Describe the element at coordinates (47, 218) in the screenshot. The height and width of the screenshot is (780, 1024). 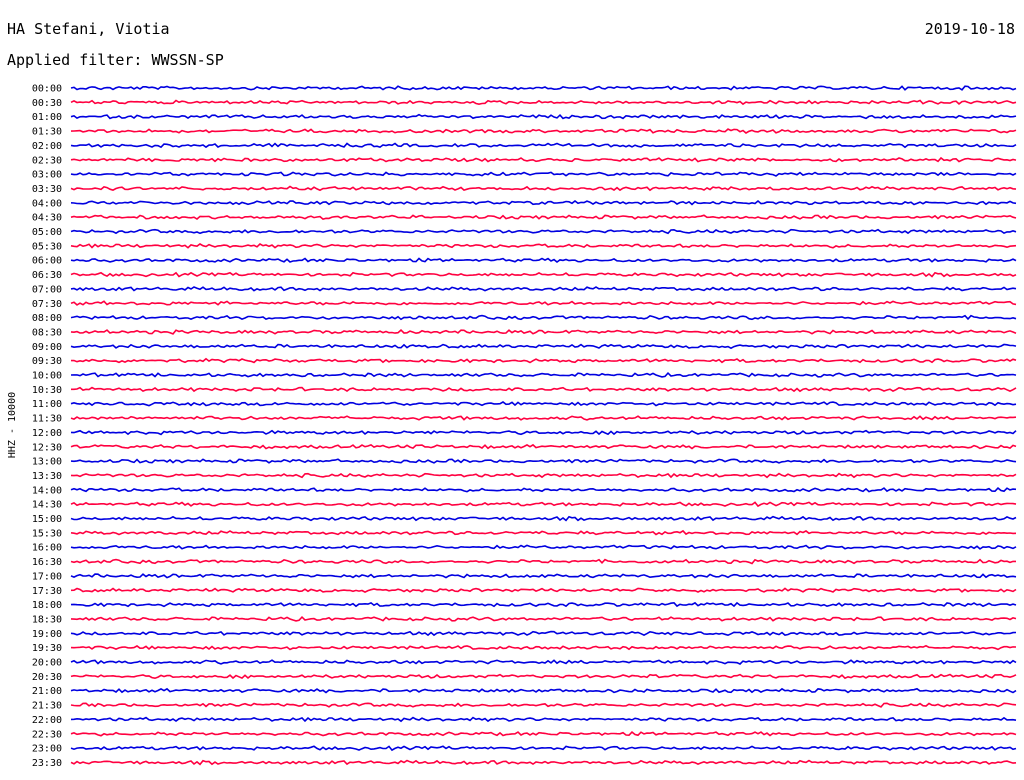
I see `tick-label: 04:30` at that location.